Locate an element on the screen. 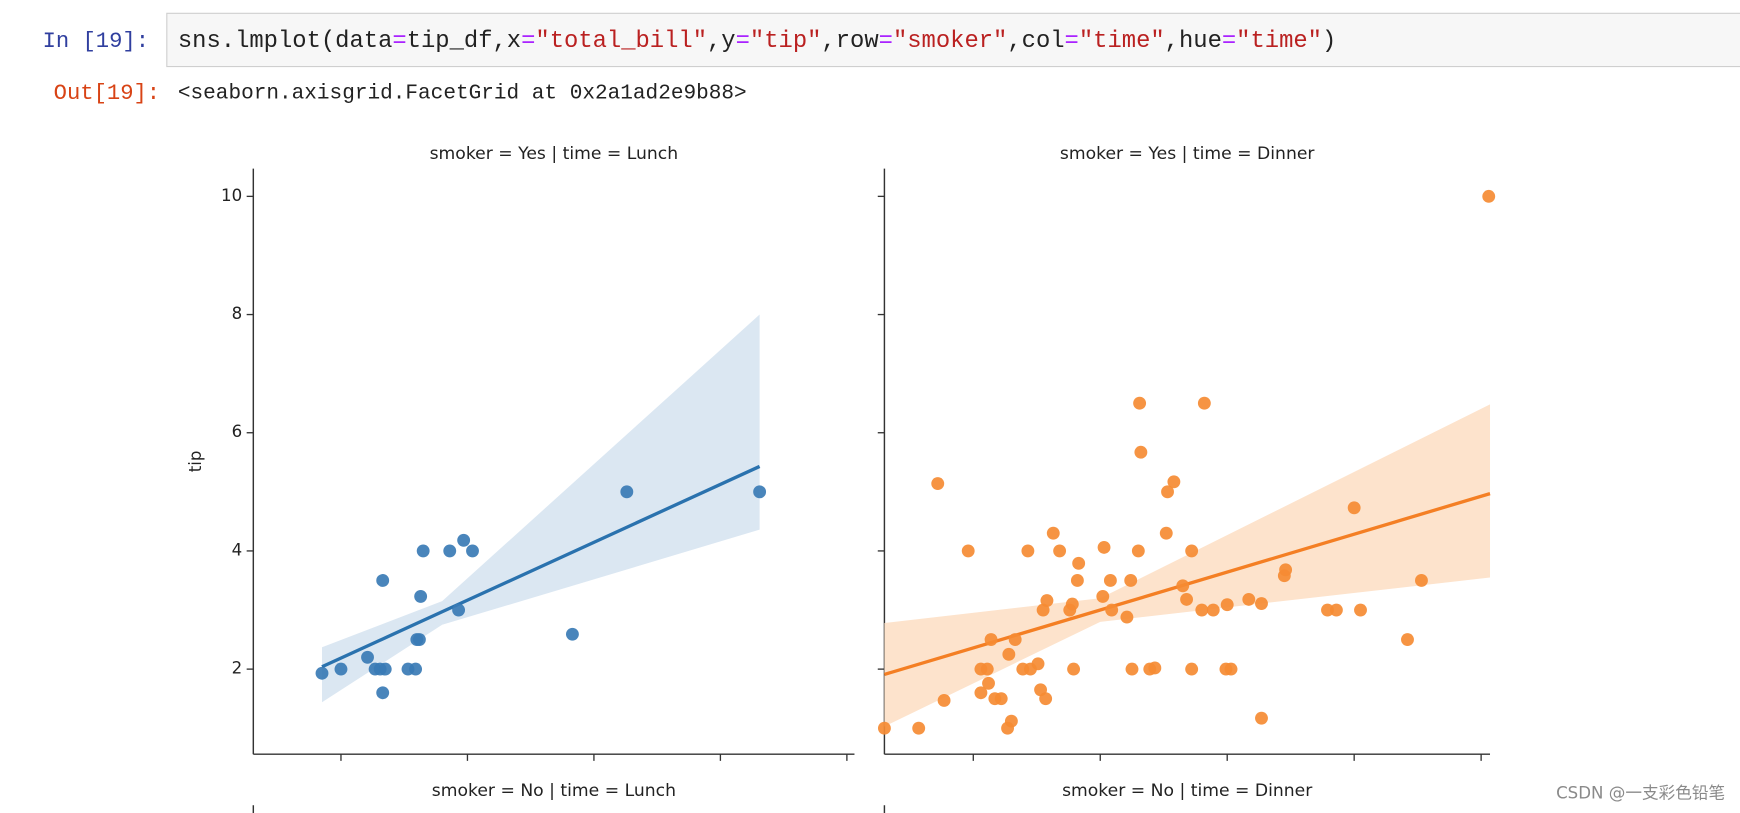 Image resolution: width=1740 pixels, height=813 pixels. code-token: "tip" is located at coordinates (786, 41).